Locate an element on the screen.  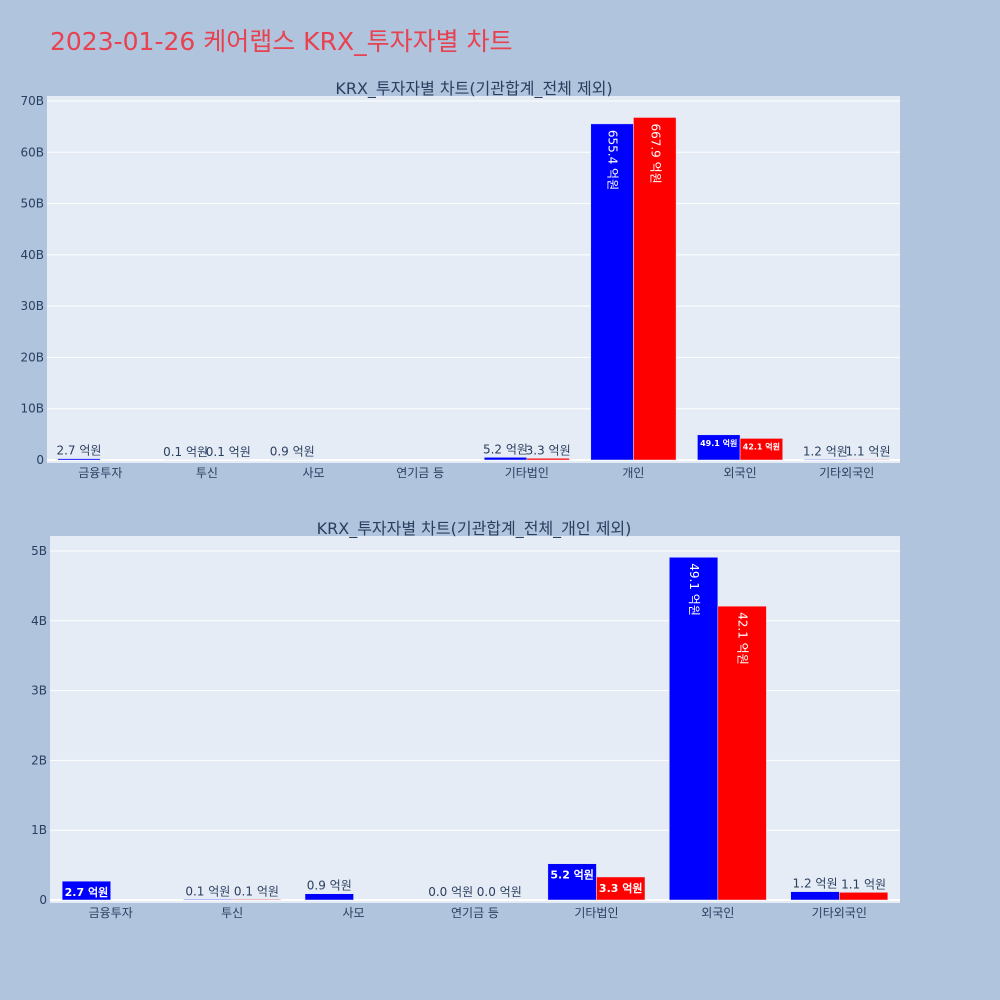
y-tick-label: 50B is located at coordinates (32, 204).